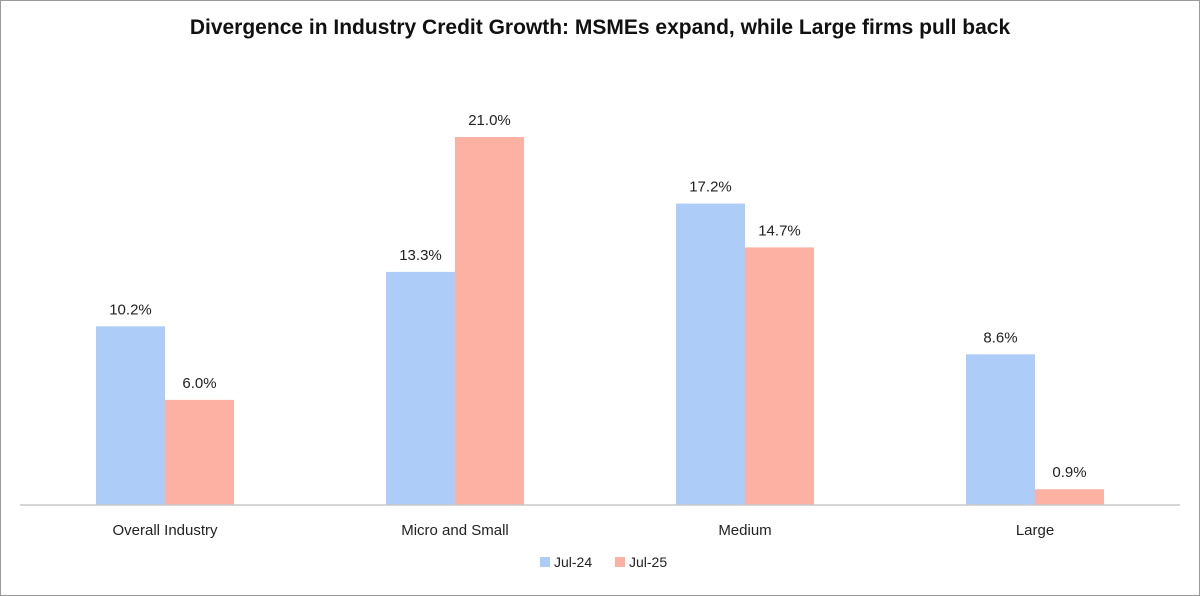  I want to click on data-label-large-jul-24: 8.6%, so click(1000, 337).